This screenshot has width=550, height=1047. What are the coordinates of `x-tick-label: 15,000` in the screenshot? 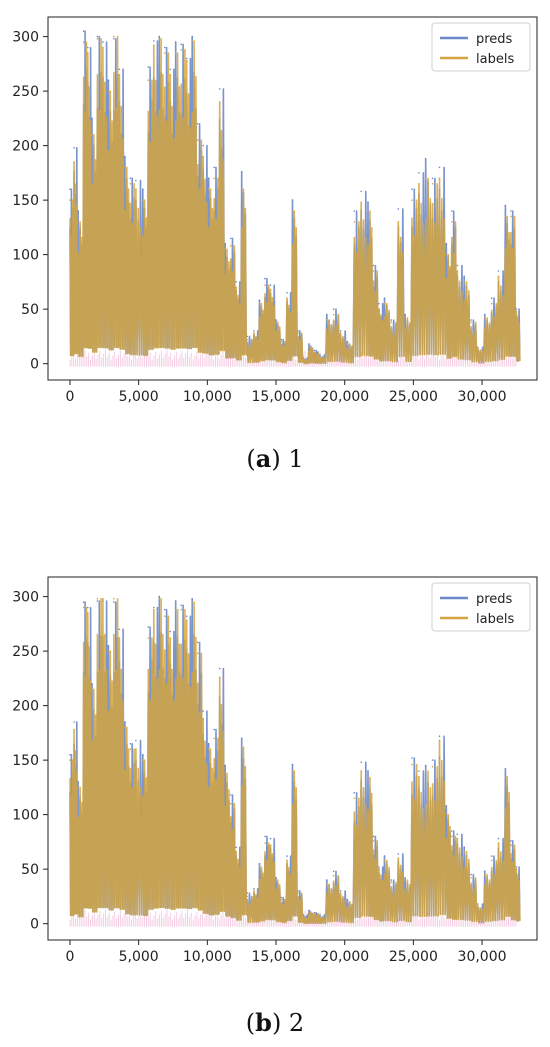 It's located at (276, 397).